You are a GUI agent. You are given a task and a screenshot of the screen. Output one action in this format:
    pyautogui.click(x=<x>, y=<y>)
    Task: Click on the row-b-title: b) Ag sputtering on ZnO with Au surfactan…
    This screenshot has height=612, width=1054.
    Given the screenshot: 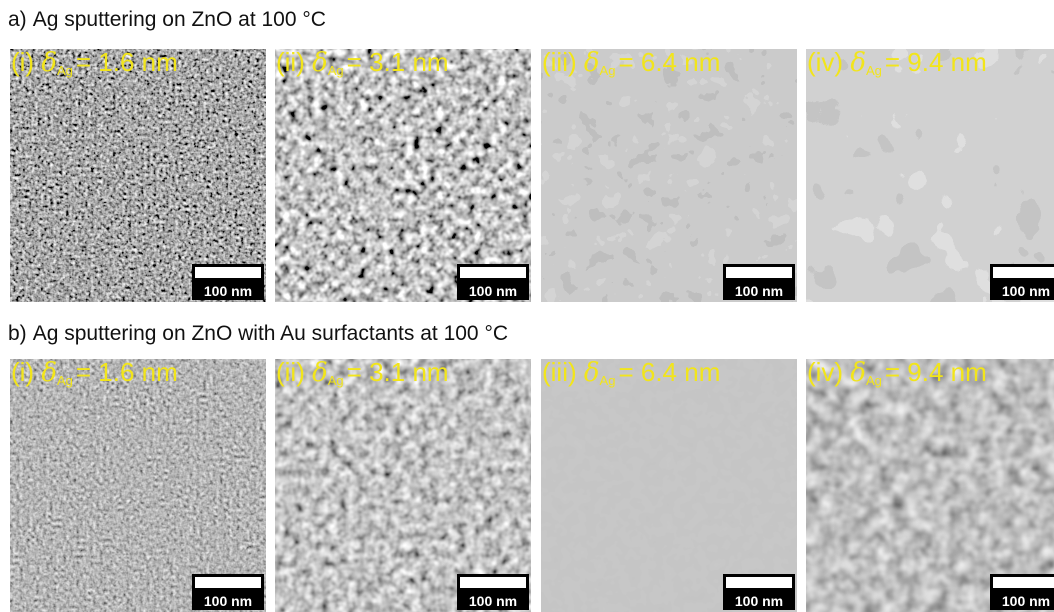 What is the action you would take?
    pyautogui.click(x=258, y=334)
    